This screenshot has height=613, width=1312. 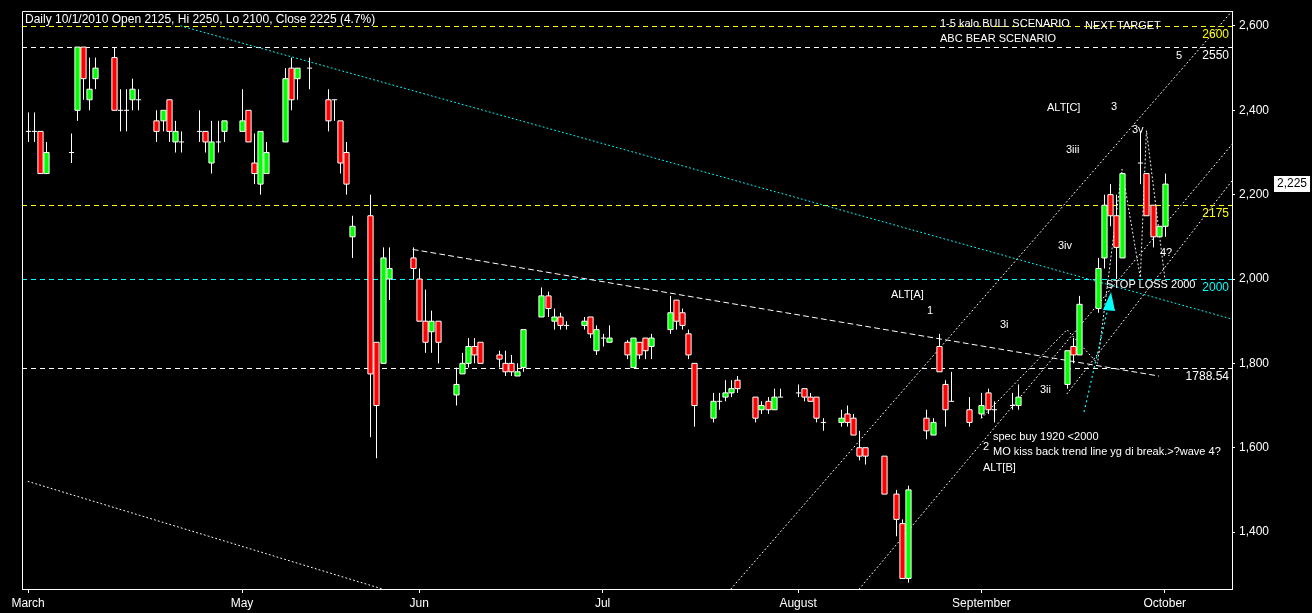 What do you see at coordinates (1114, 106) in the screenshot?
I see `annotation: 3` at bounding box center [1114, 106].